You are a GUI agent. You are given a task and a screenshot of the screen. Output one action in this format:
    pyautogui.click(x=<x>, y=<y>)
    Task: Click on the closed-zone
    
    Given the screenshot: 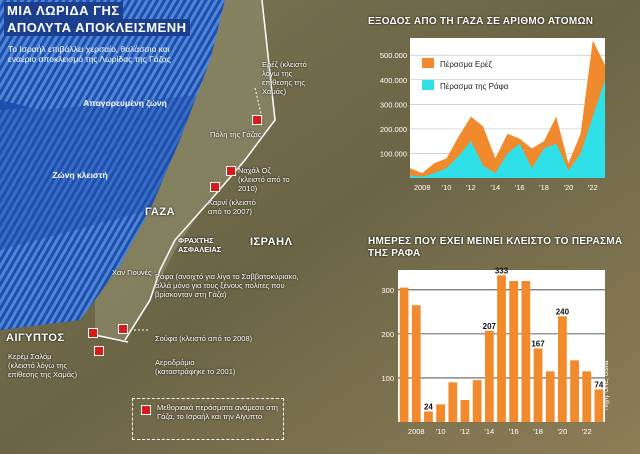 What is the action you would take?
    pyautogui.click(x=99, y=172)
    